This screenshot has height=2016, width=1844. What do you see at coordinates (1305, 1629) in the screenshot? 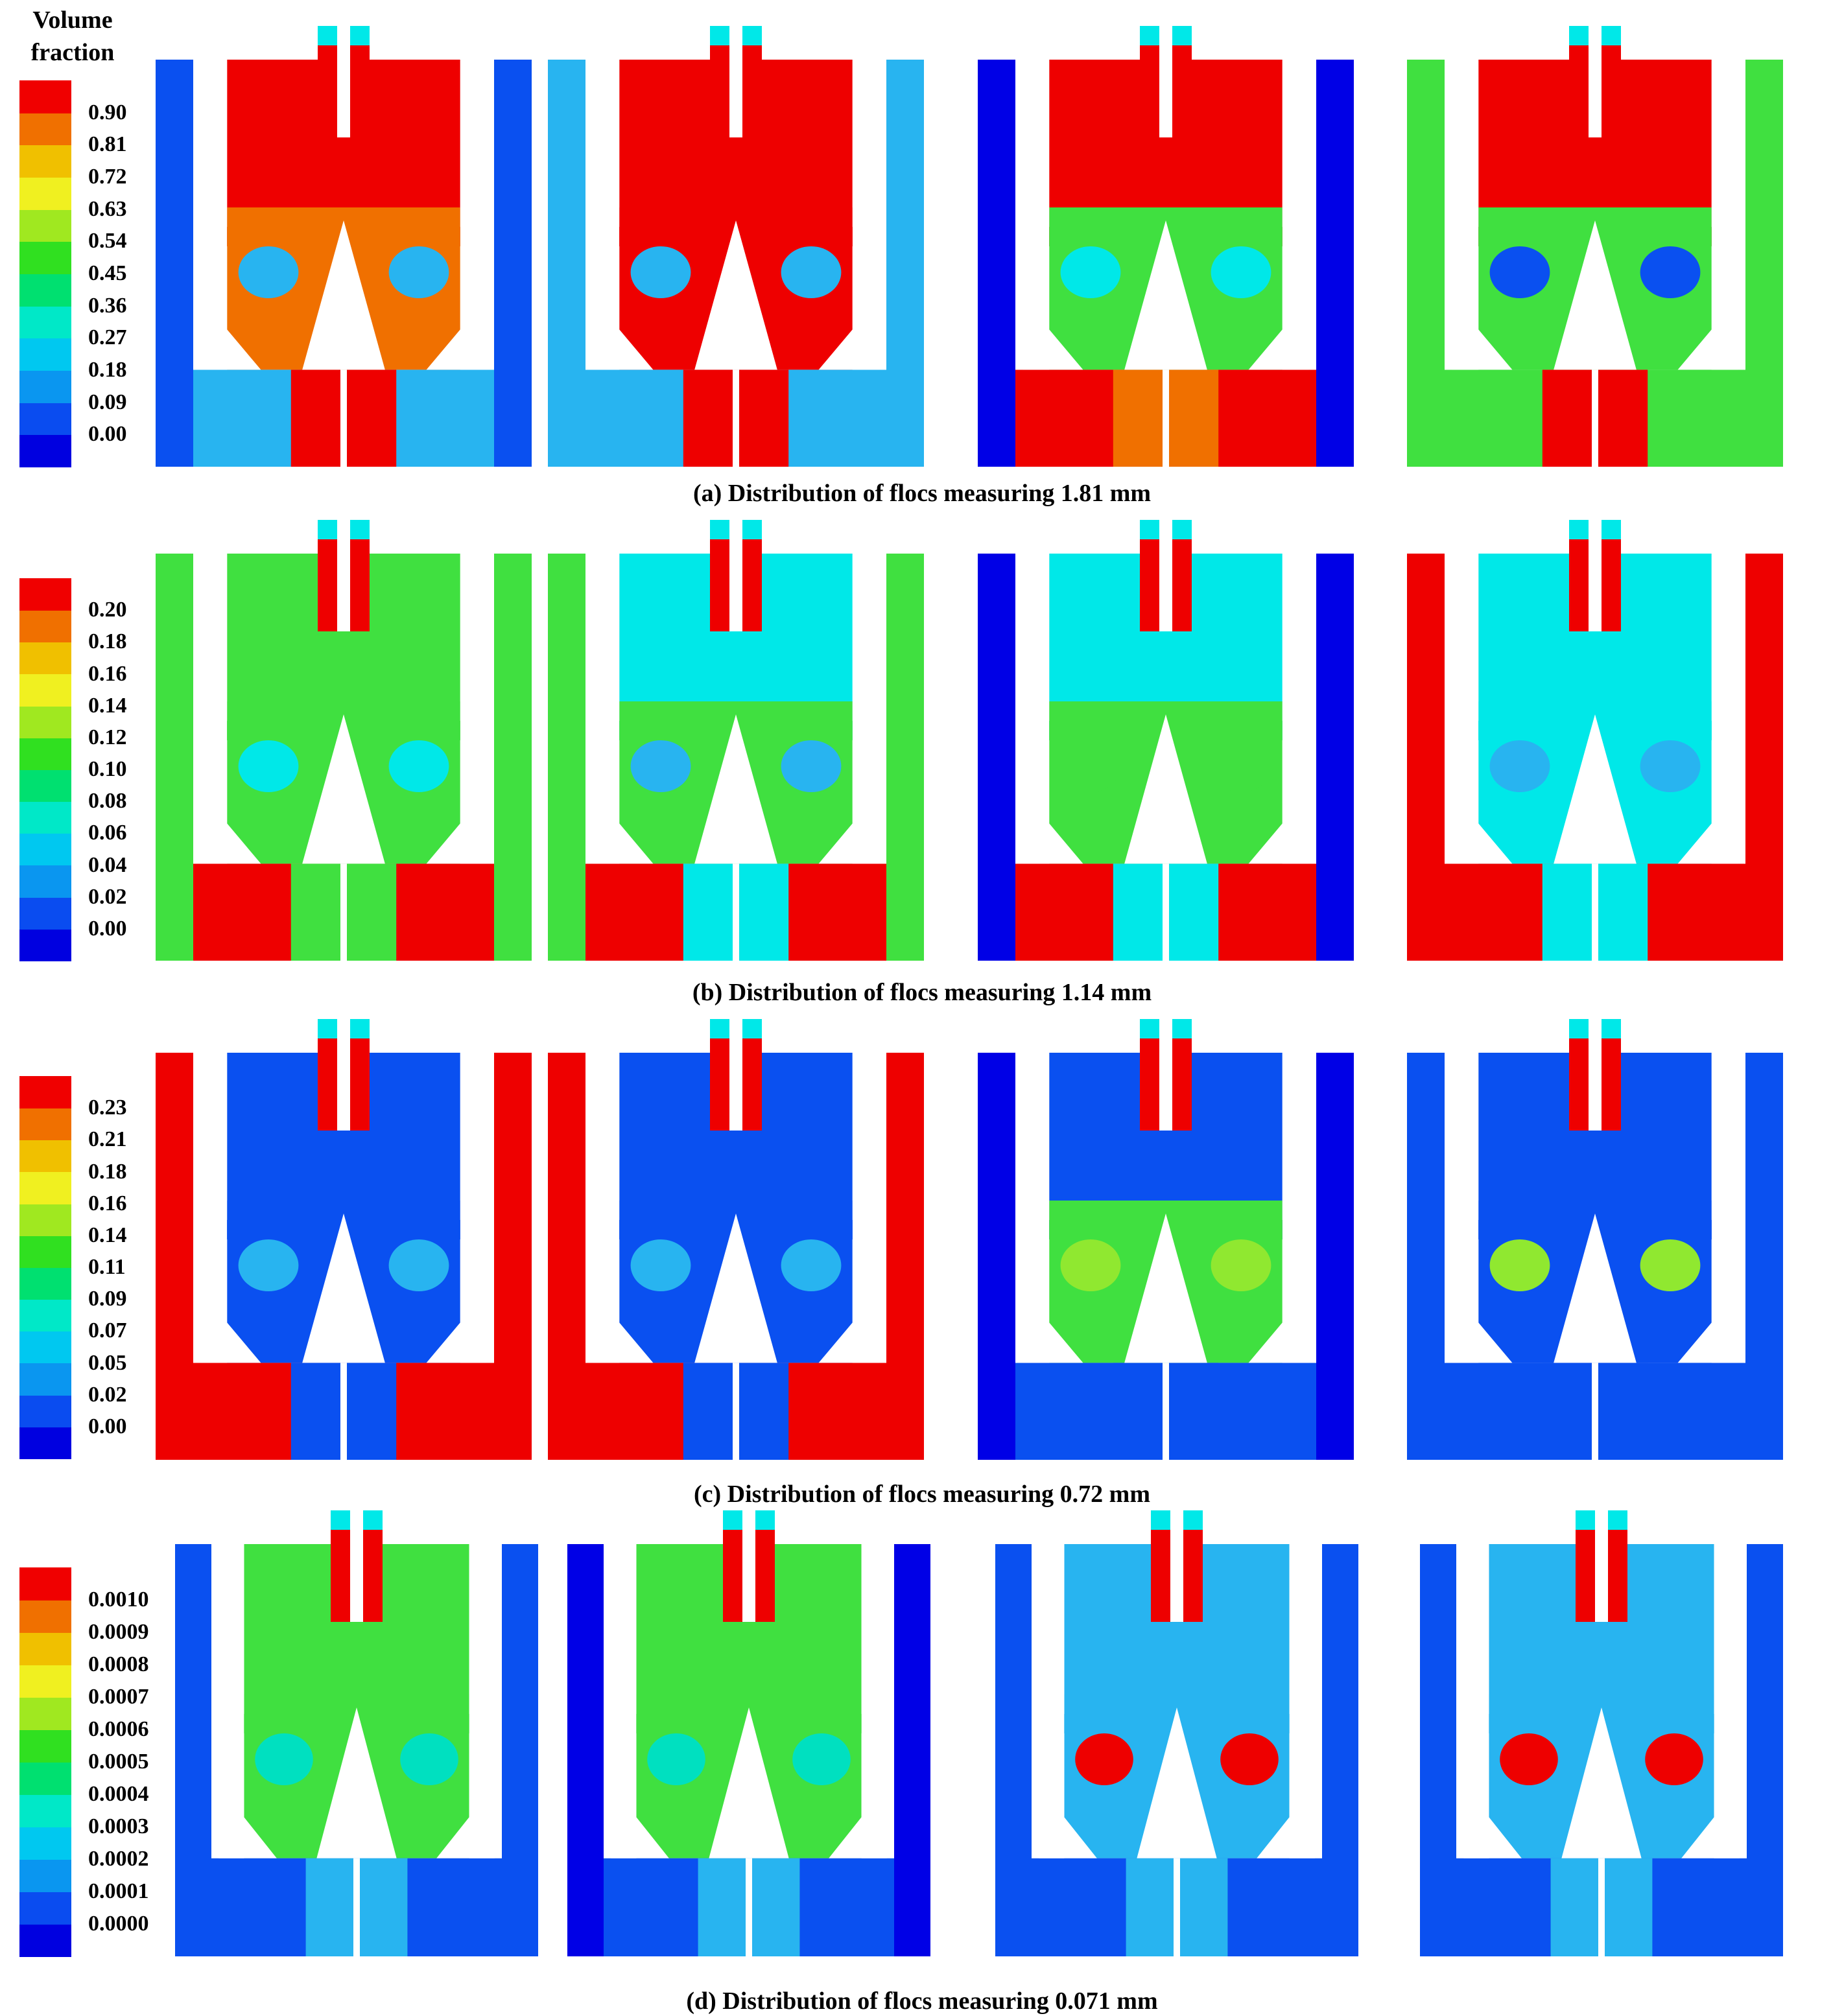
I see `gap-right` at bounding box center [1305, 1629].